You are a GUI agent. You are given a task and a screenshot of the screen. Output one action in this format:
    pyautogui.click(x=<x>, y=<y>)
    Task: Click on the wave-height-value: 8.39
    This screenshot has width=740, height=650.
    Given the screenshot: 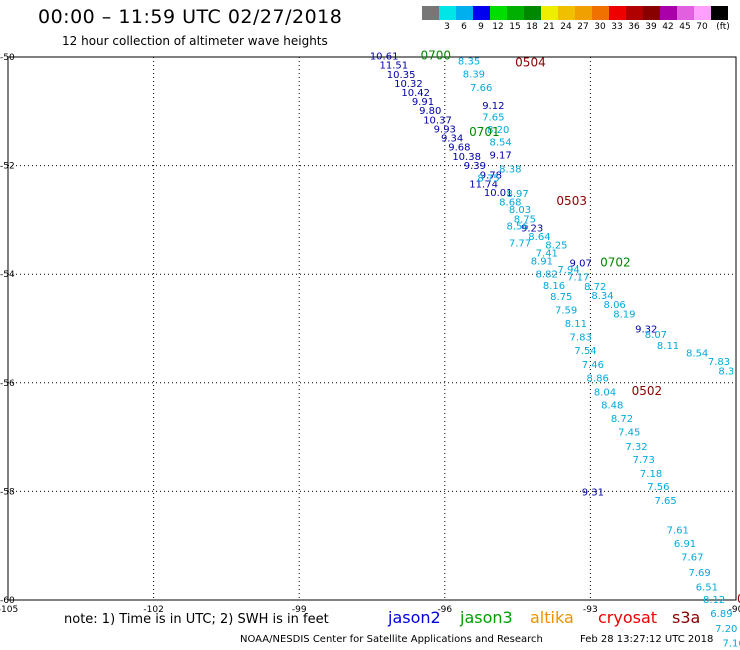 What is the action you would take?
    pyautogui.click(x=474, y=74)
    